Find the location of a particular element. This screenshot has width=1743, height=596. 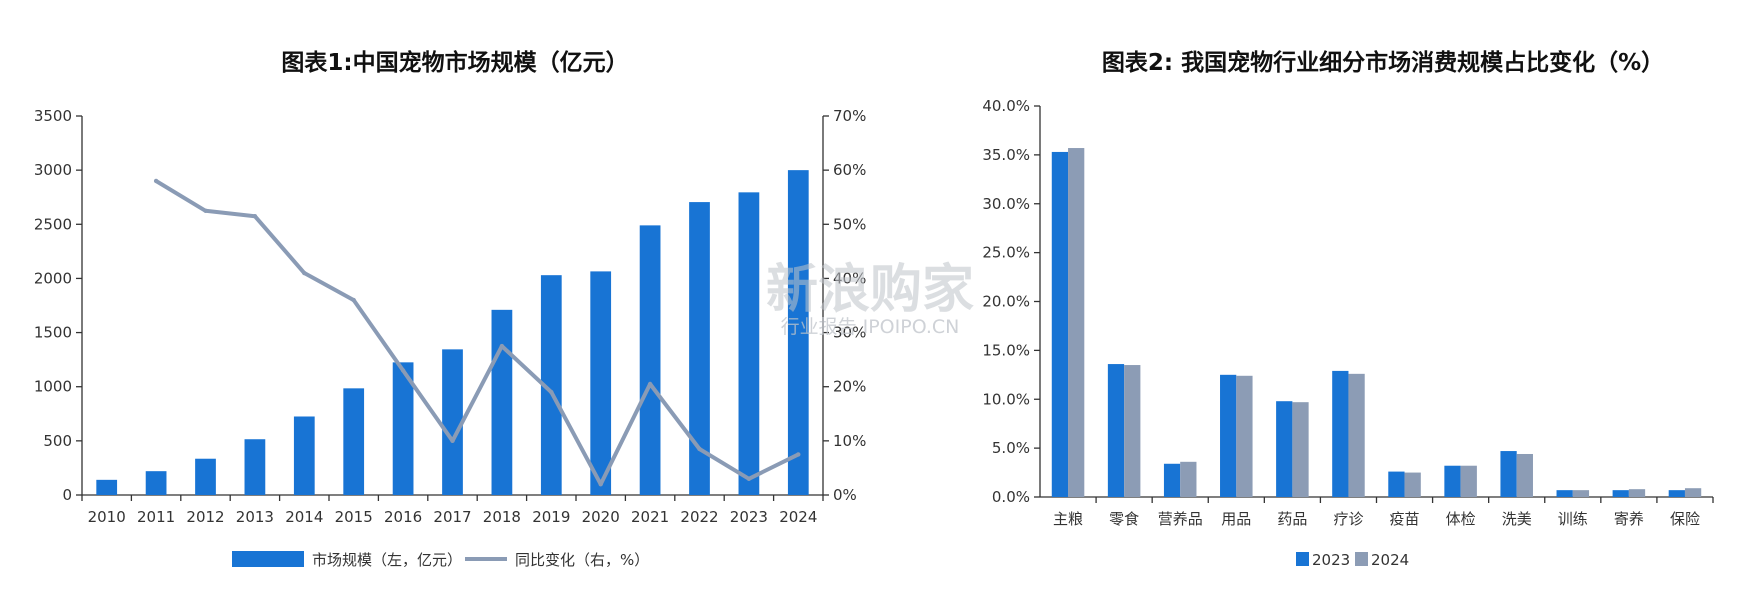

bar-2023-营养品 is located at coordinates (1172, 480).